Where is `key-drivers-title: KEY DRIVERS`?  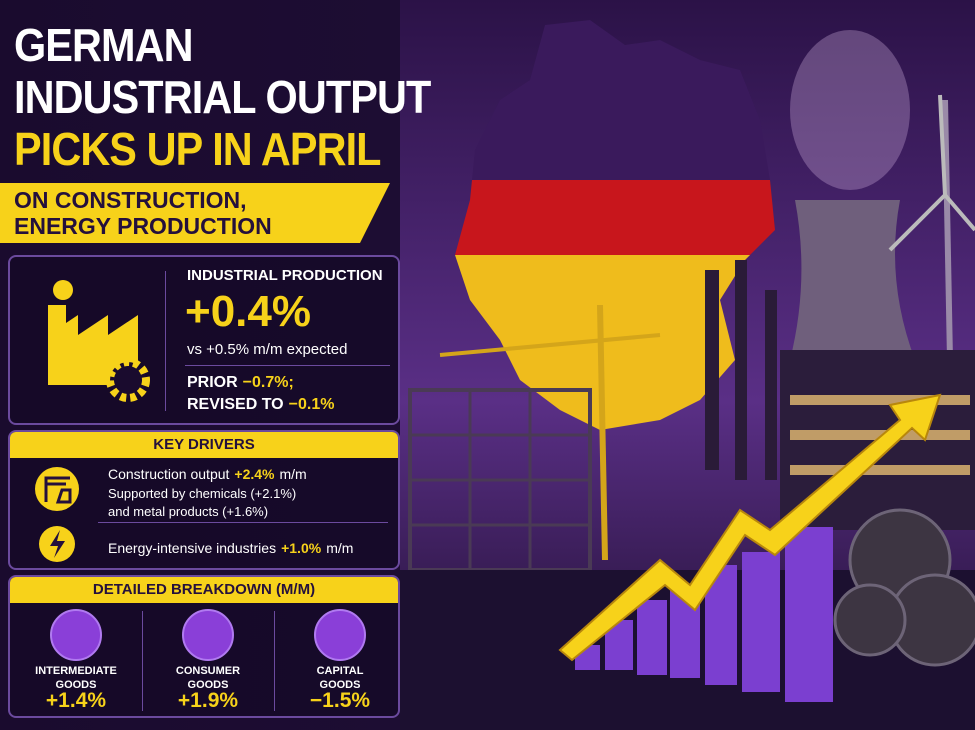 key-drivers-title: KEY DRIVERS is located at coordinates (204, 445).